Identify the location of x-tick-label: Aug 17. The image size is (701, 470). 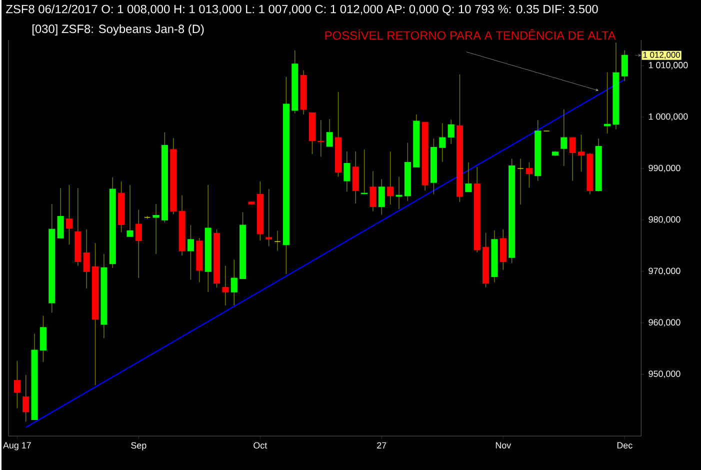
(17, 446).